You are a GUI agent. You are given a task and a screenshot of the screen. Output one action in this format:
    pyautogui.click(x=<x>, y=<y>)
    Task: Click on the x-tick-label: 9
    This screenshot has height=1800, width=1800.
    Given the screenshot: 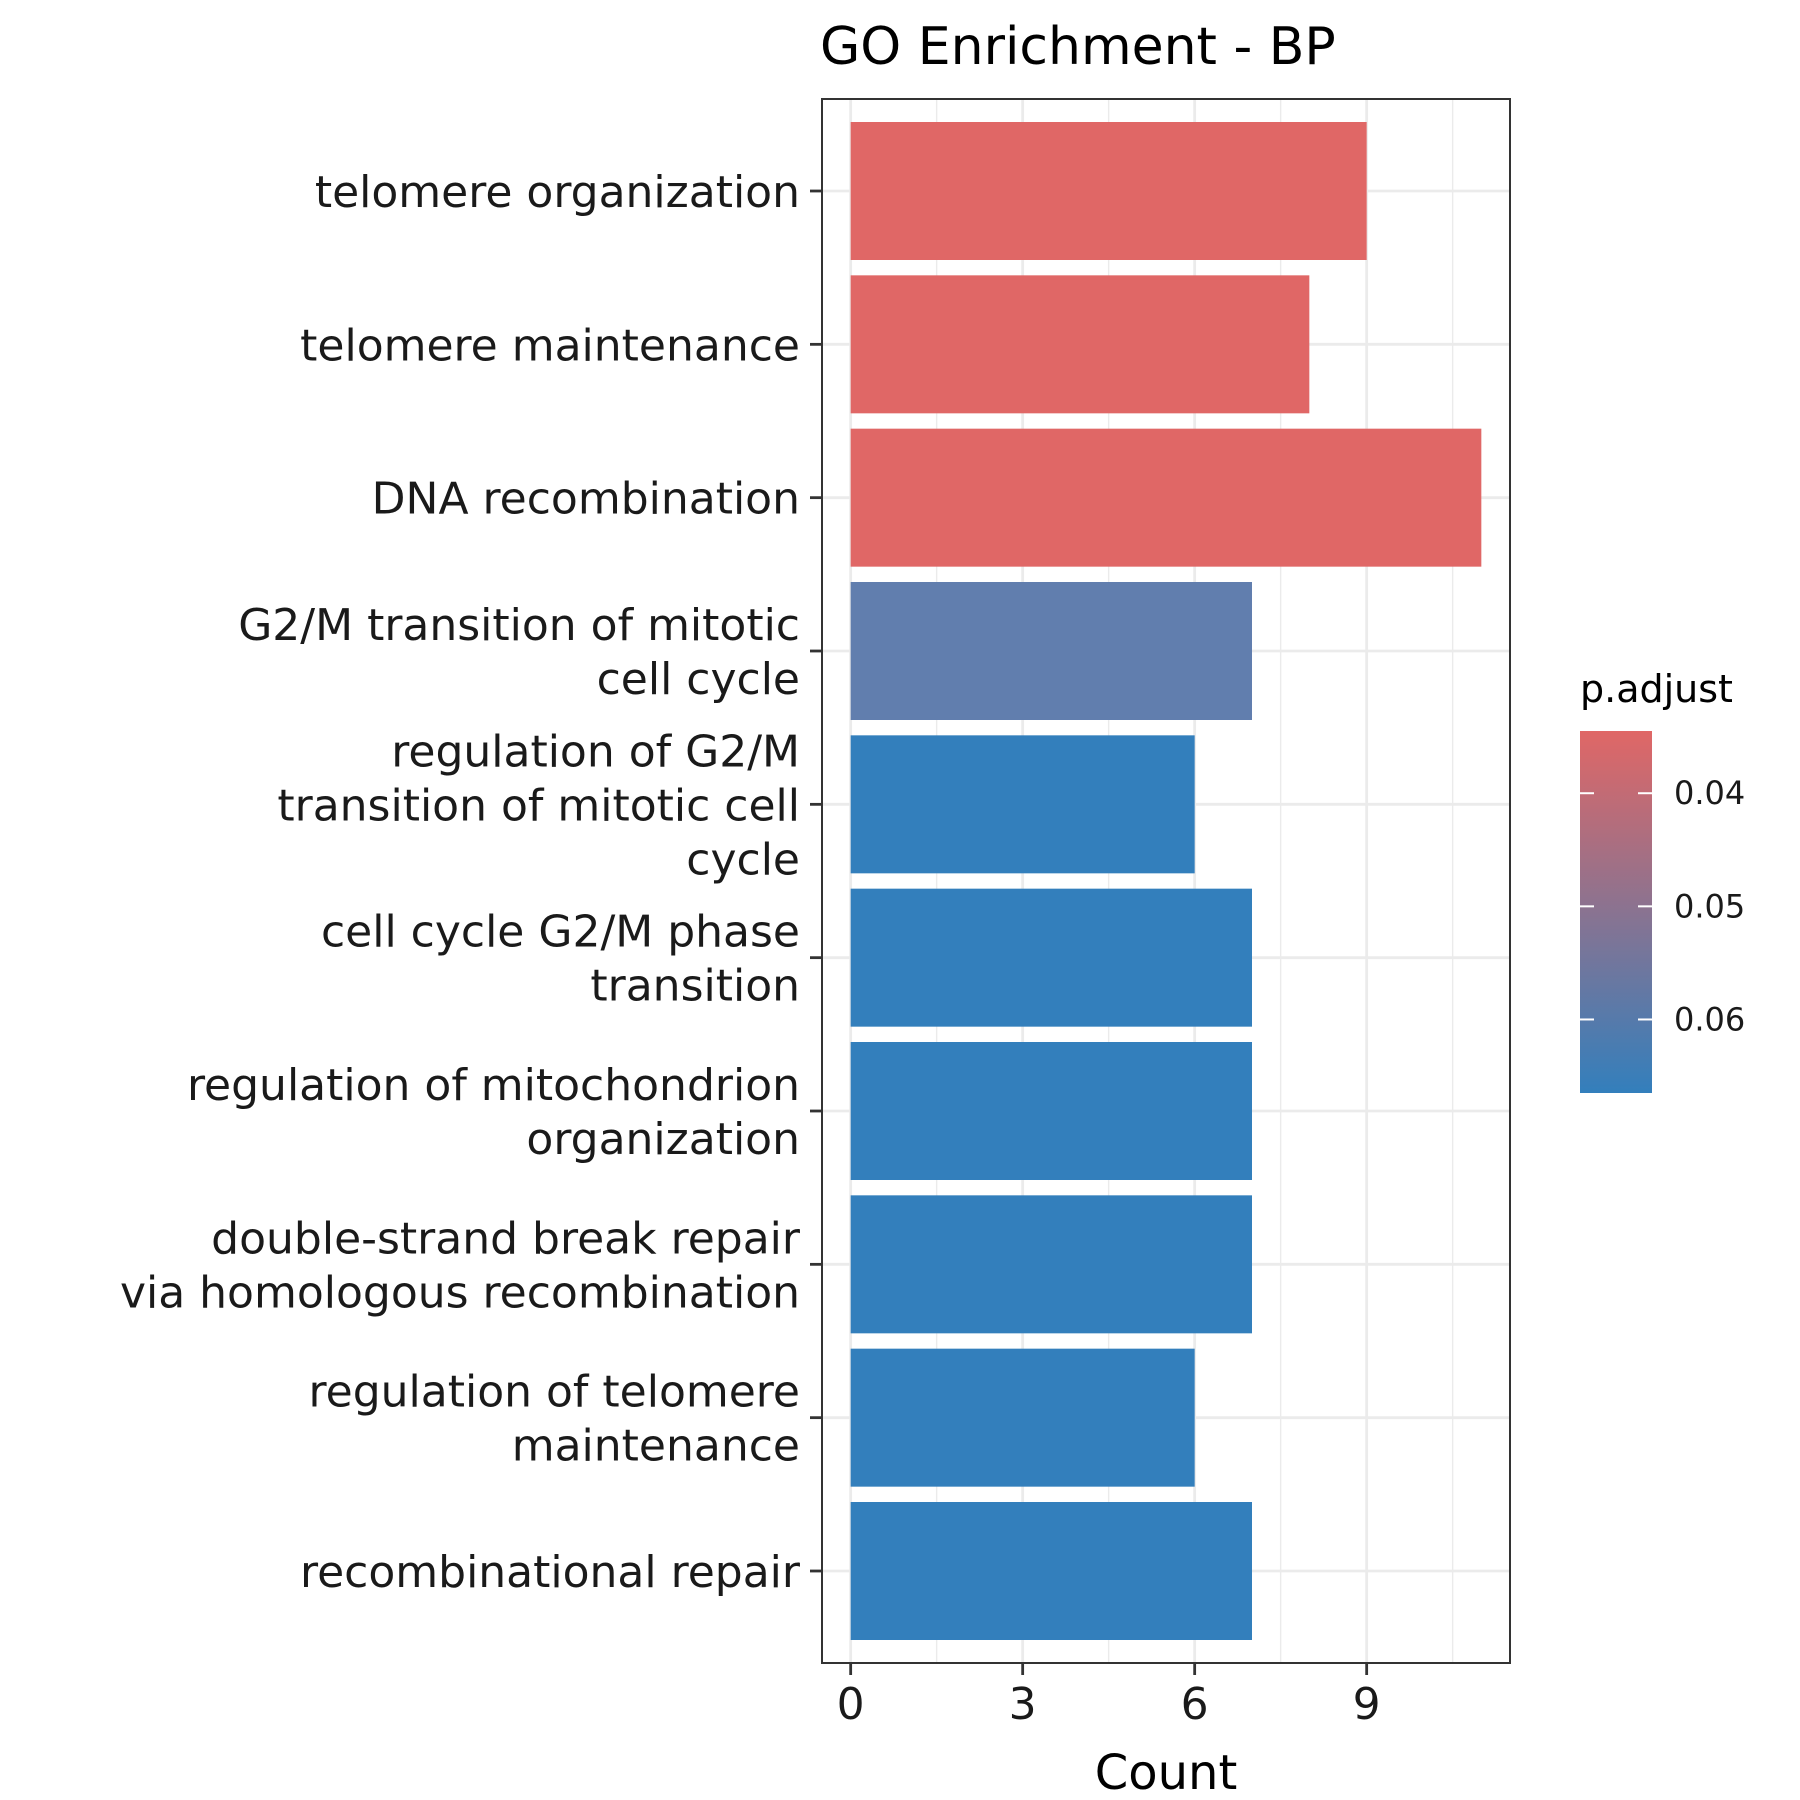 What is the action you would take?
    pyautogui.click(x=1367, y=1704)
    